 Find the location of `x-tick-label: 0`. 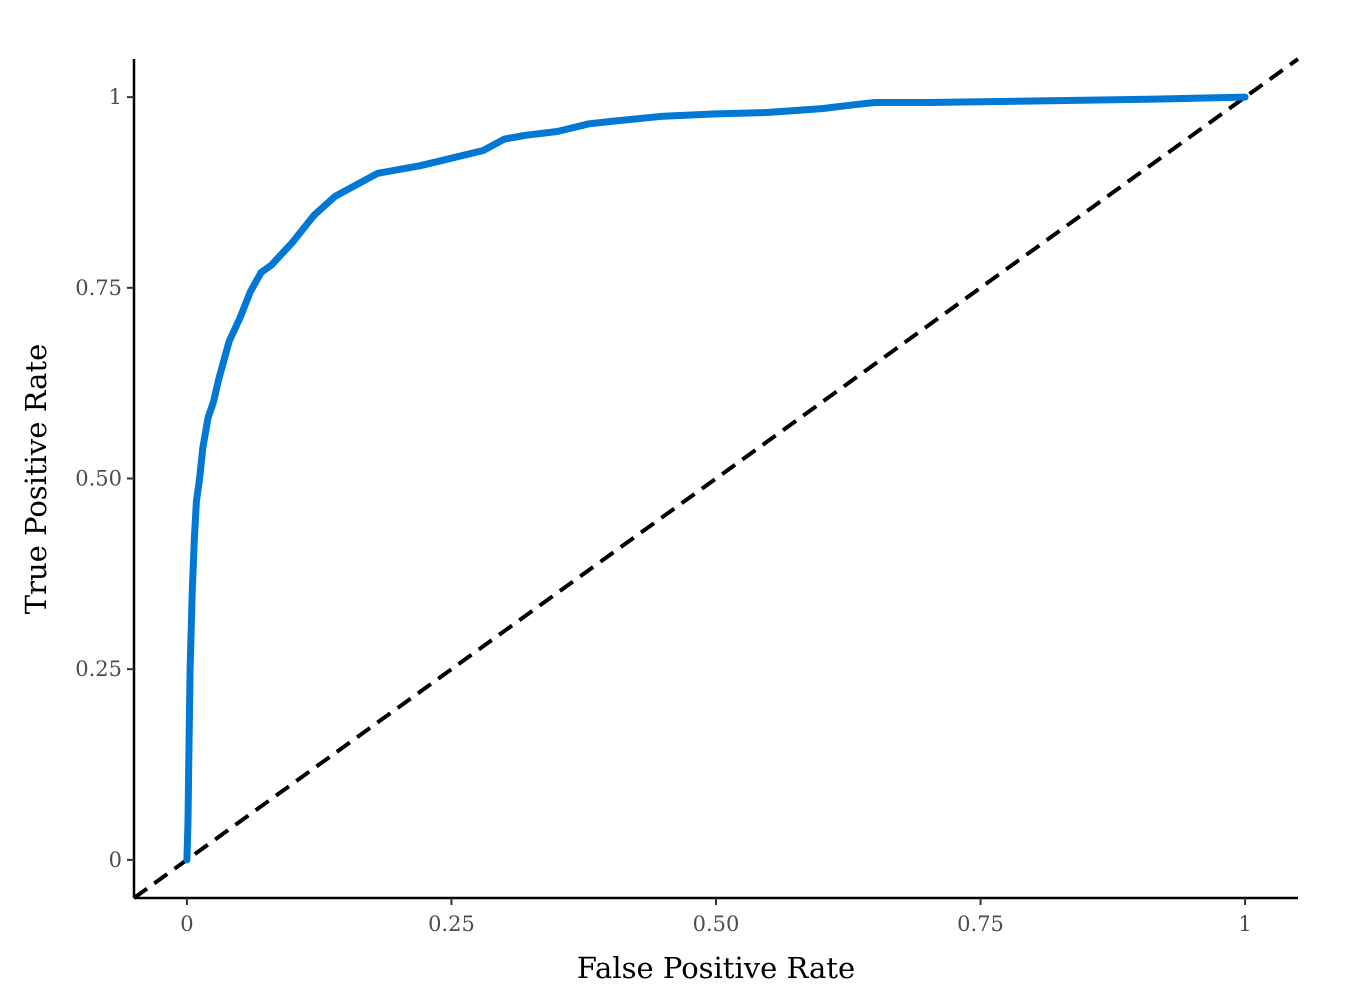

x-tick-label: 0 is located at coordinates (186, 924).